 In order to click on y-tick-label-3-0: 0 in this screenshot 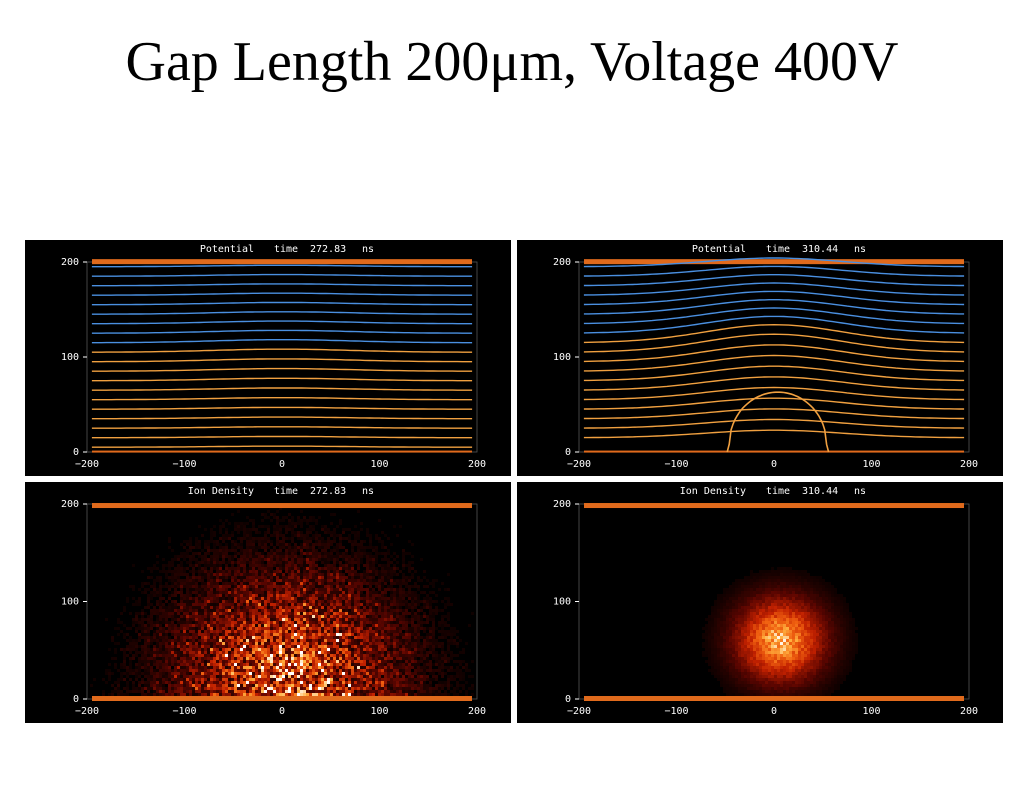, I will do `click(568, 699)`.